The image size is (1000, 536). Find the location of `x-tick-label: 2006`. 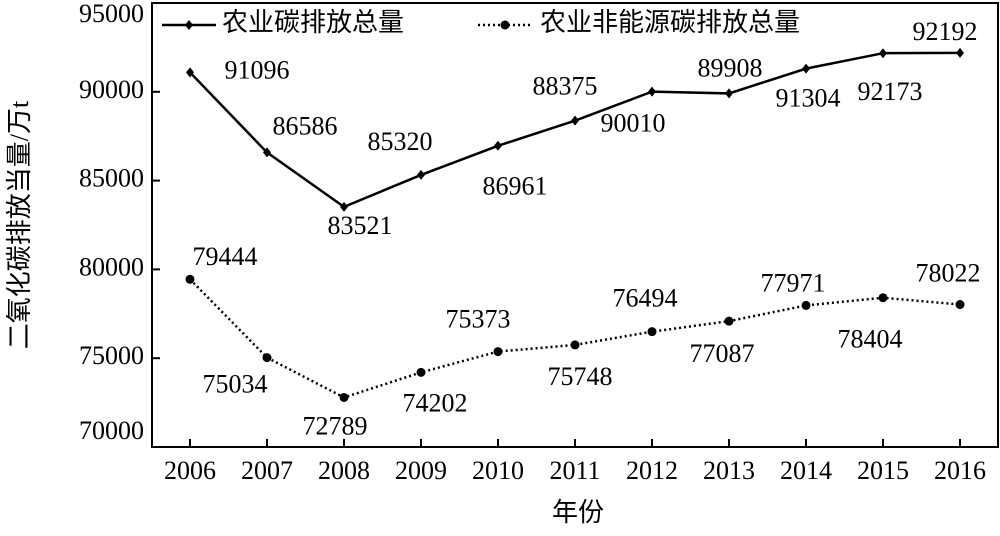

x-tick-label: 2006 is located at coordinates (190, 470).